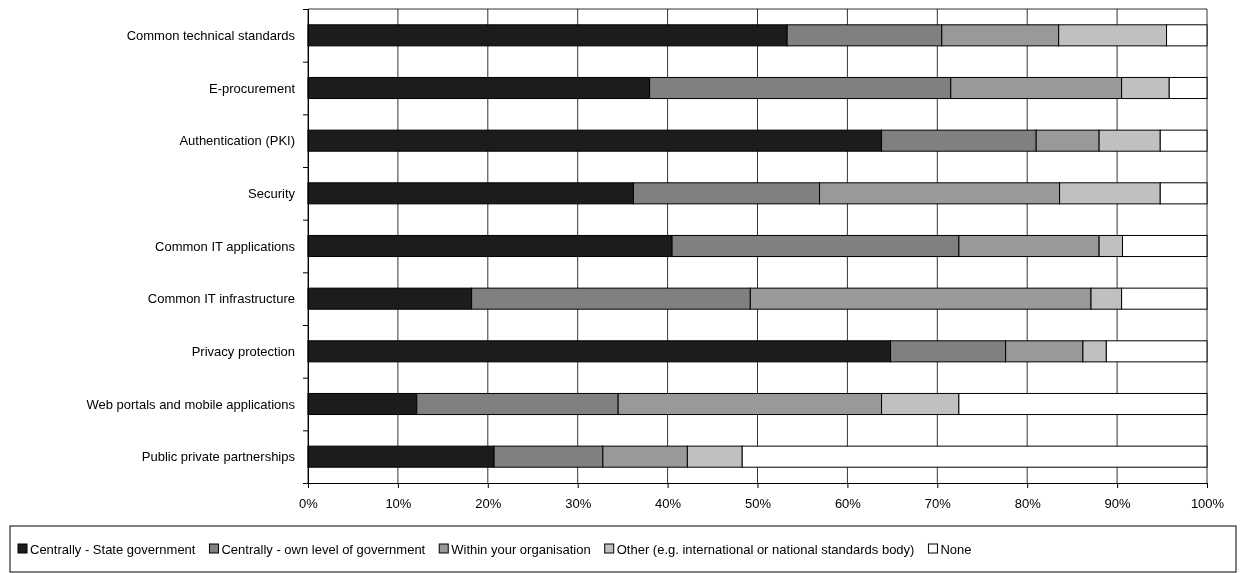  What do you see at coordinates (521, 549) in the screenshot?
I see `legend-label: Within your organisation` at bounding box center [521, 549].